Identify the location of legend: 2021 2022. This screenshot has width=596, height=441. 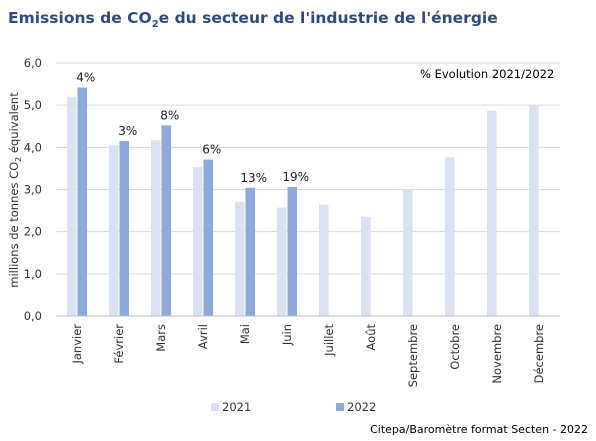
(293, 407).